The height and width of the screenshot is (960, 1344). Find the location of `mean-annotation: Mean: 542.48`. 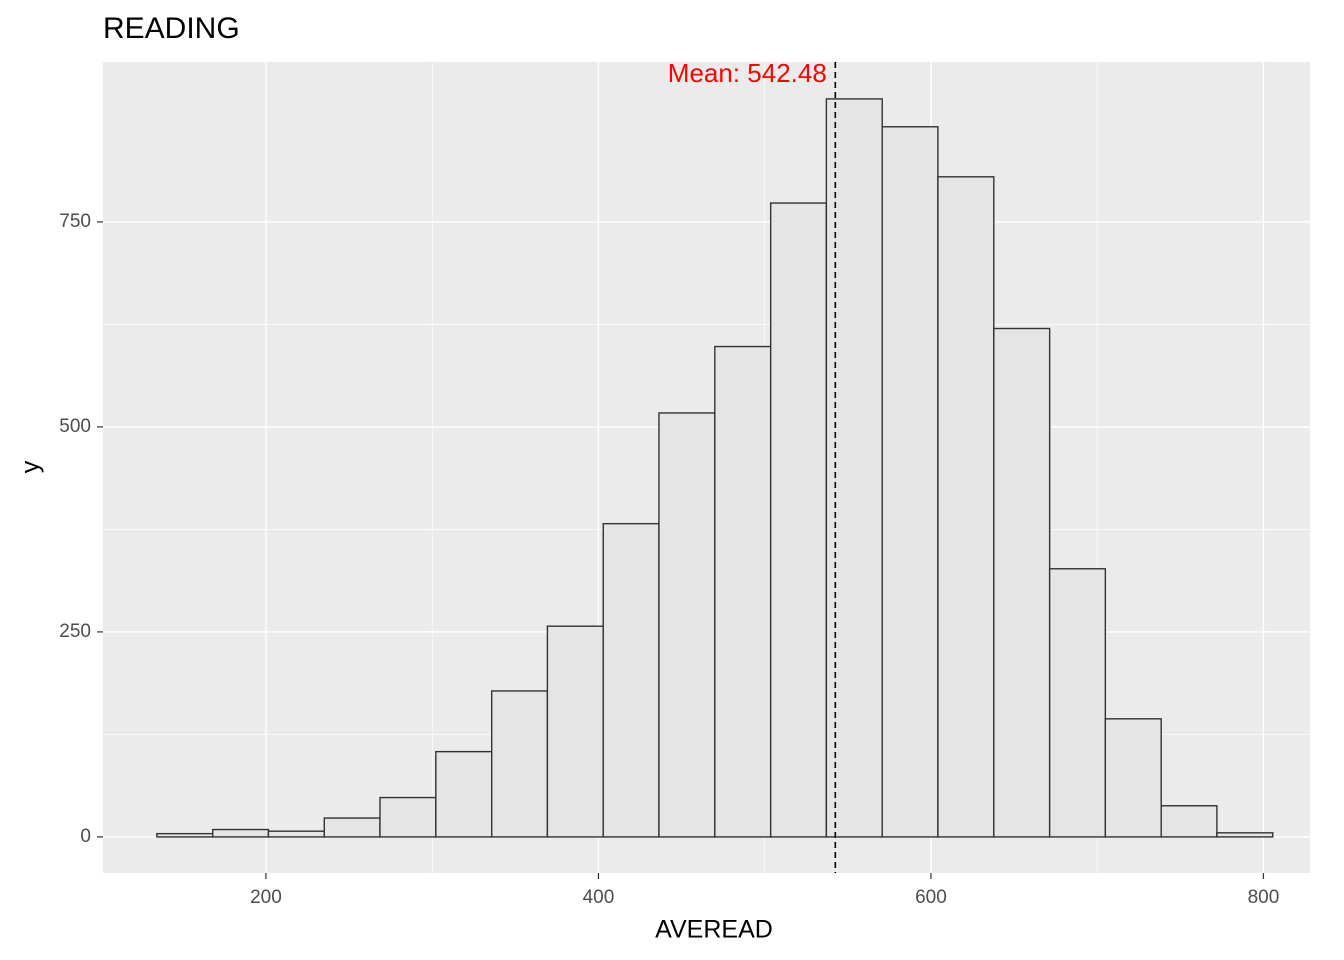

mean-annotation: Mean: 542.48 is located at coordinates (747, 73).